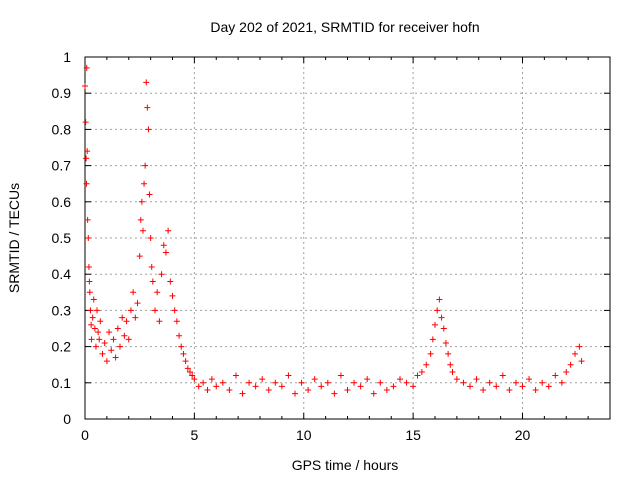  What do you see at coordinates (345, 465) in the screenshot?
I see `x-axis-label: GPS time / hours` at bounding box center [345, 465].